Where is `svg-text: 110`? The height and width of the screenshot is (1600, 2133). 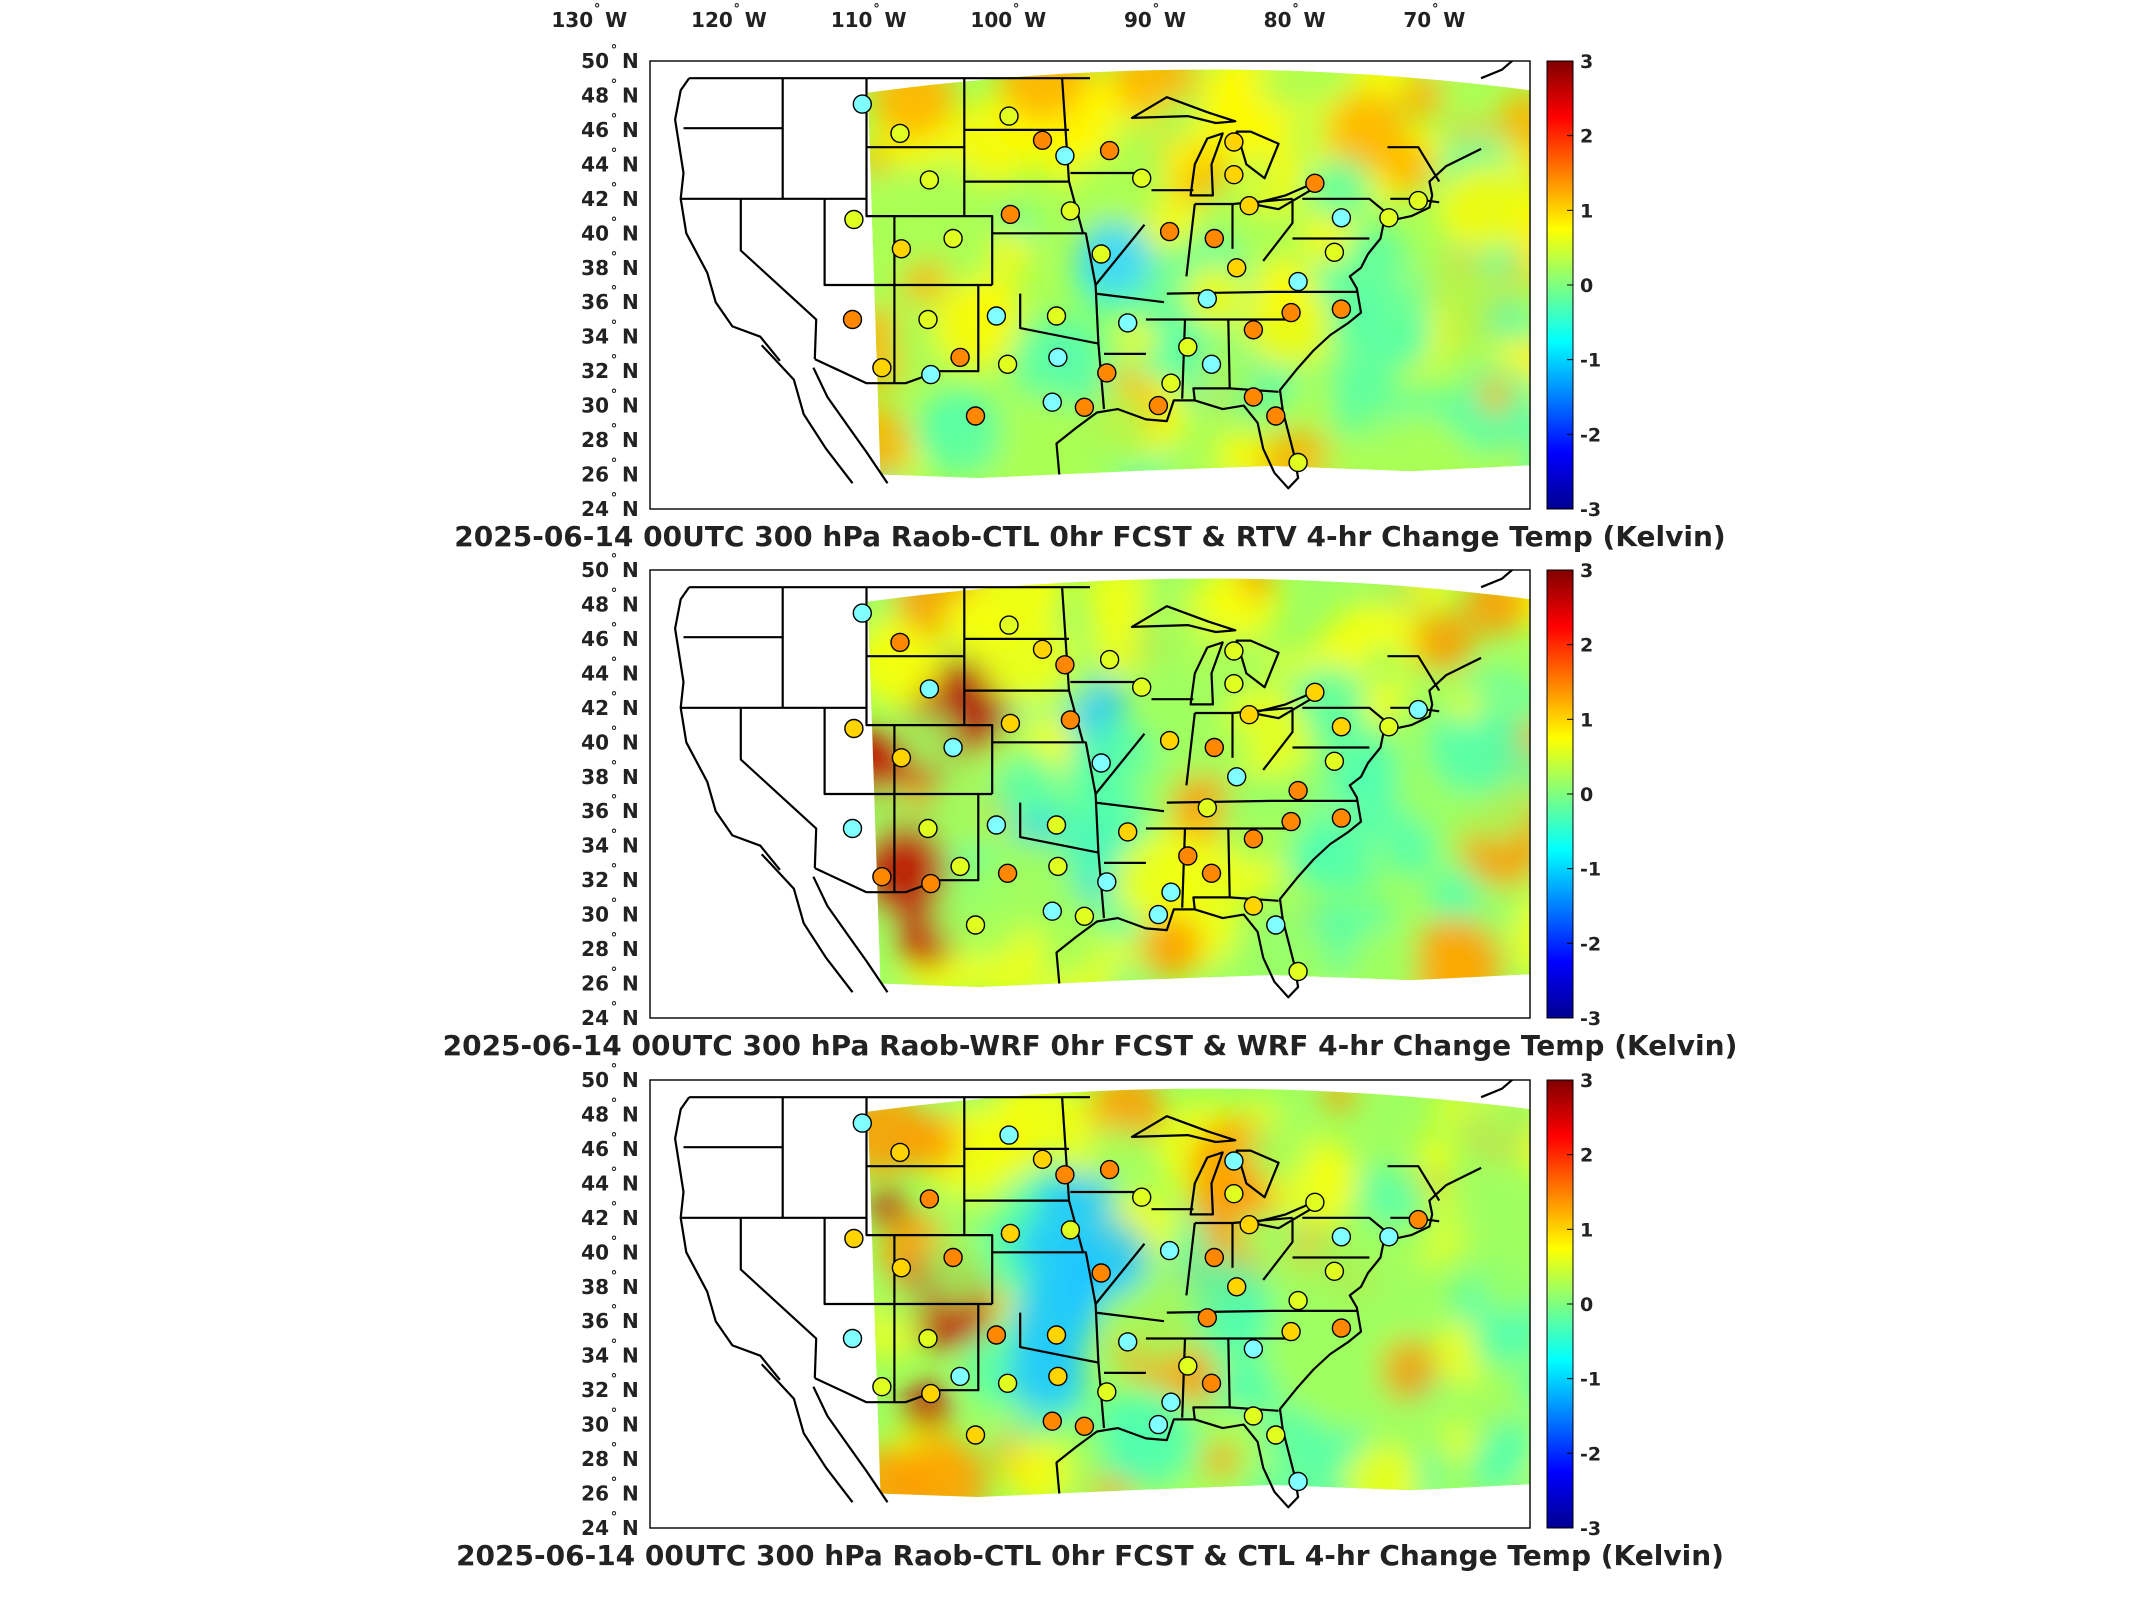 svg-text: 110 is located at coordinates (852, 20).